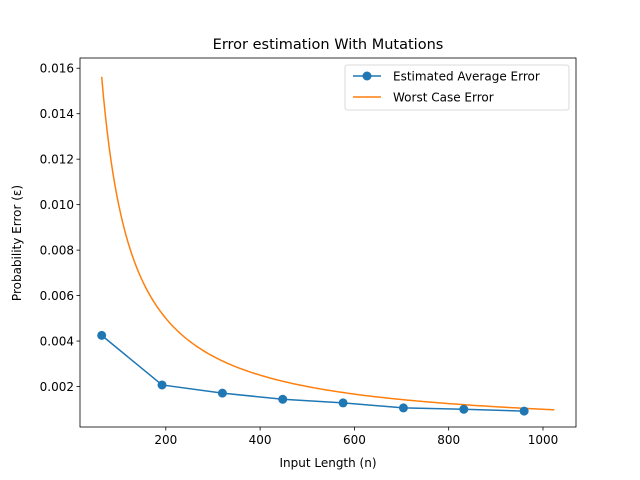 This screenshot has width=640, height=480. I want to click on series-line-estimated-average-error, so click(313, 373).